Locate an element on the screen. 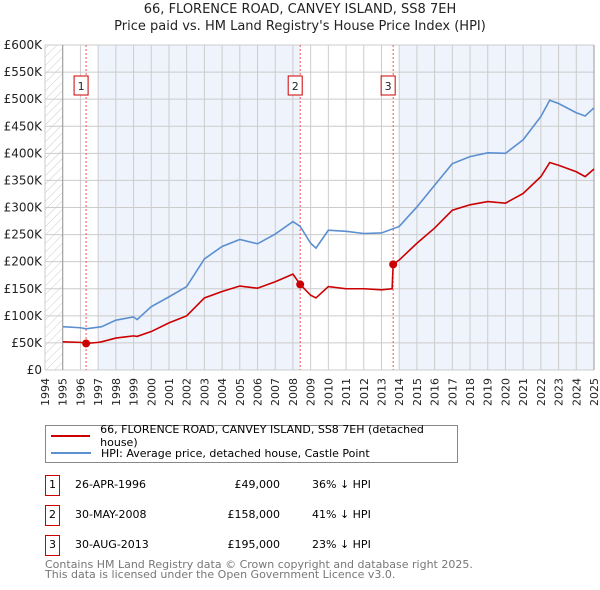 The width and height of the screenshot is (600, 590). sale-price: £49,000 is located at coordinates (257, 484).